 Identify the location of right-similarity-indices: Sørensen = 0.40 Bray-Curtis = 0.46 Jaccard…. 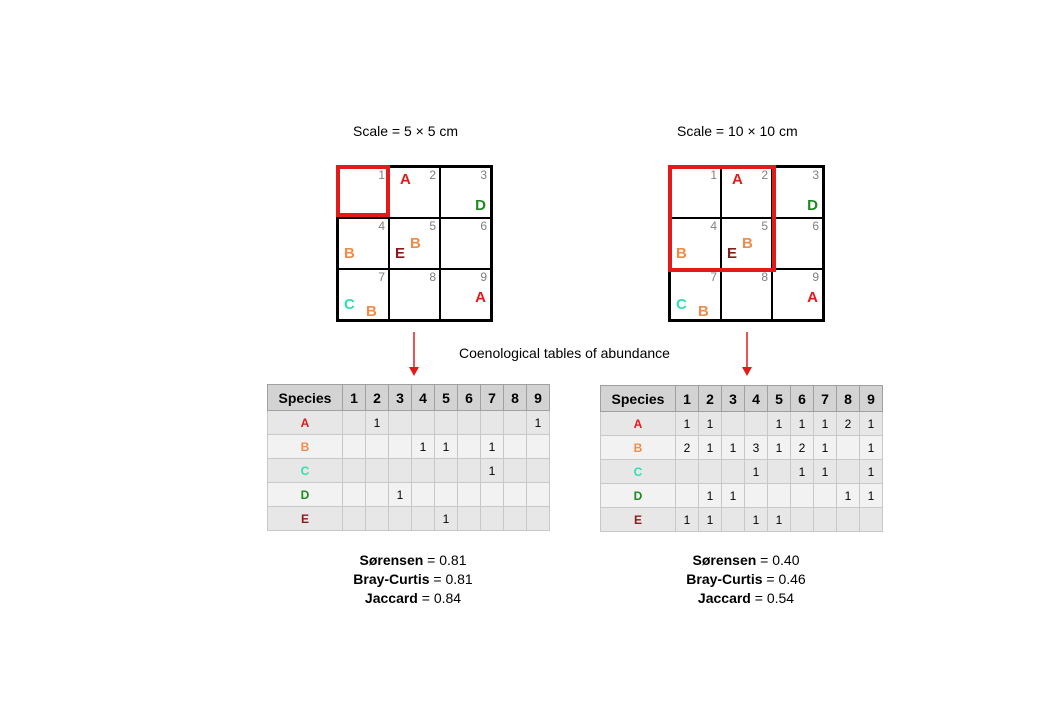
(746, 579).